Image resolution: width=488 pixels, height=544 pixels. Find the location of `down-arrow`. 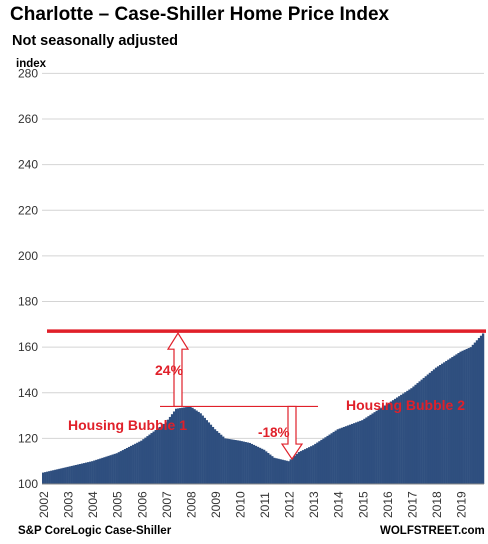

down-arrow is located at coordinates (292, 433).